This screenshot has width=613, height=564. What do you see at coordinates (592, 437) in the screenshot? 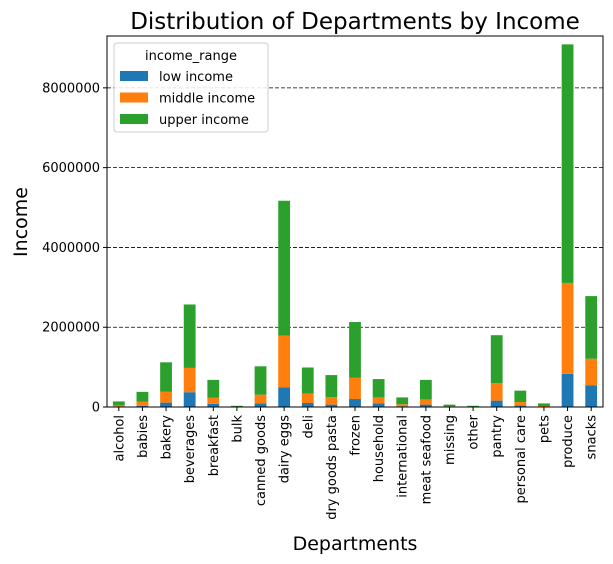
I see `x-tick-label: snacks` at bounding box center [592, 437].